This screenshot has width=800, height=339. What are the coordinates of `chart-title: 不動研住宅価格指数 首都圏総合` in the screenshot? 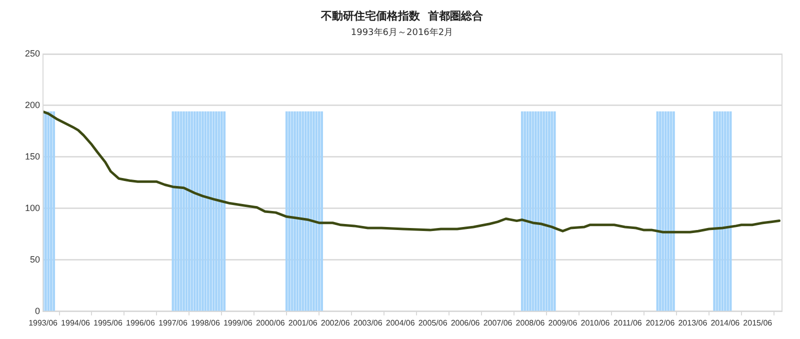 It's located at (402, 15).